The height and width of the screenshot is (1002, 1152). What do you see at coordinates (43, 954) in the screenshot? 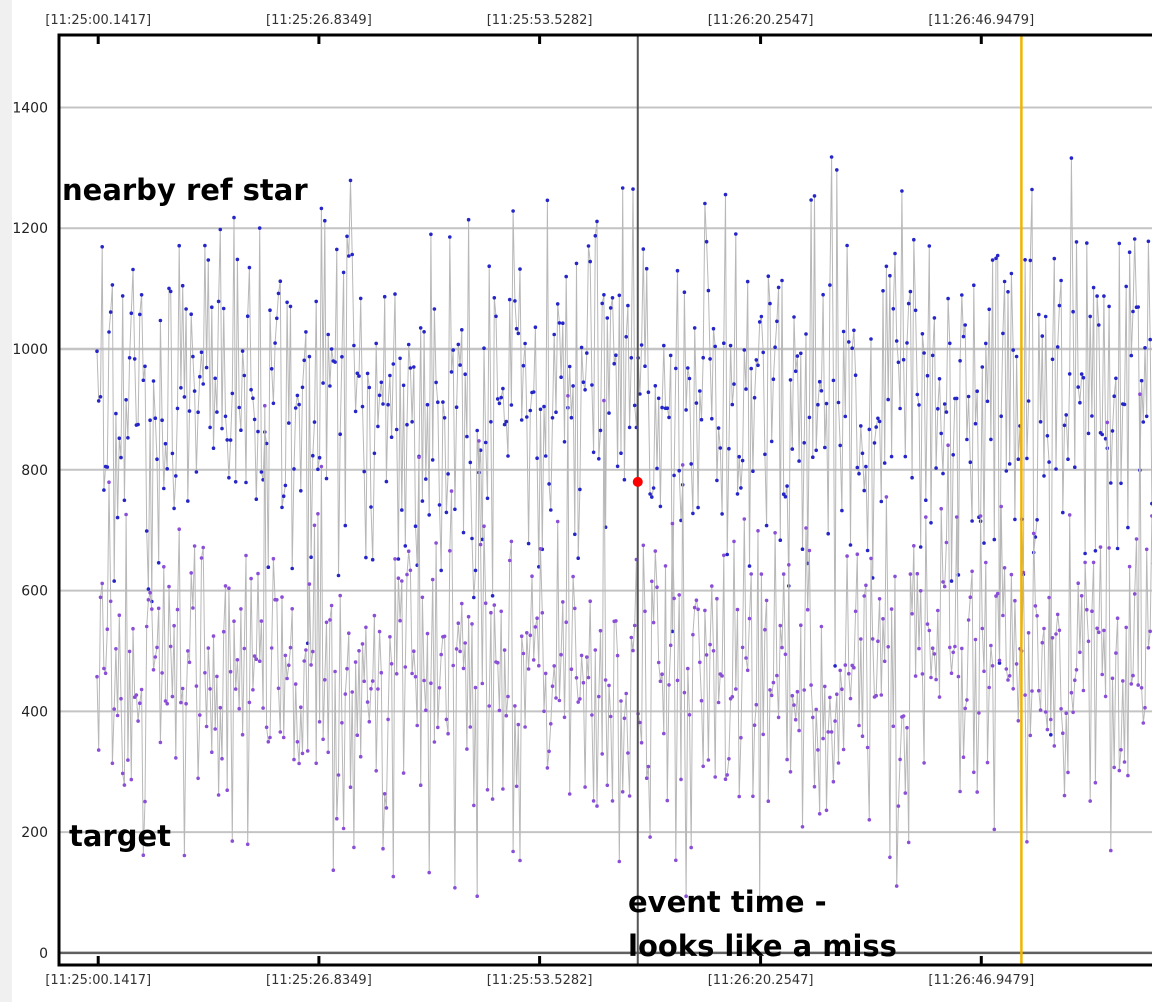
I see `y-tick-label: 0` at bounding box center [43, 954].